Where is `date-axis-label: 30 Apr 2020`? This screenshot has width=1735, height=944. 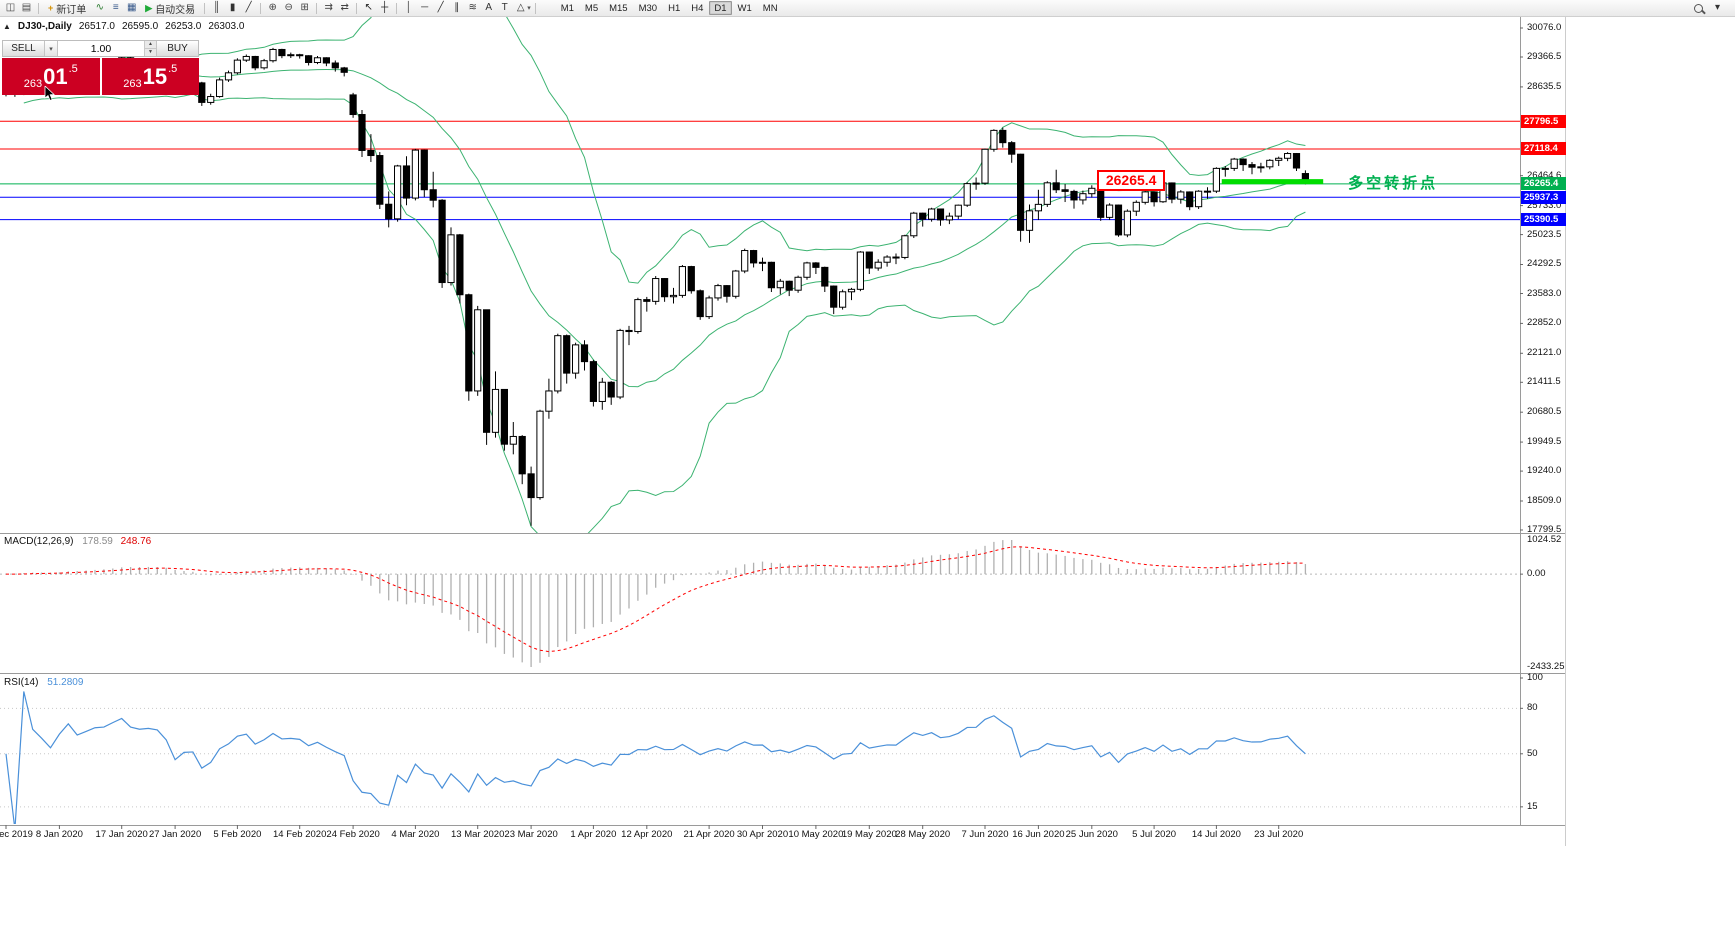
date-axis-label: 30 Apr 2020 is located at coordinates (762, 834).